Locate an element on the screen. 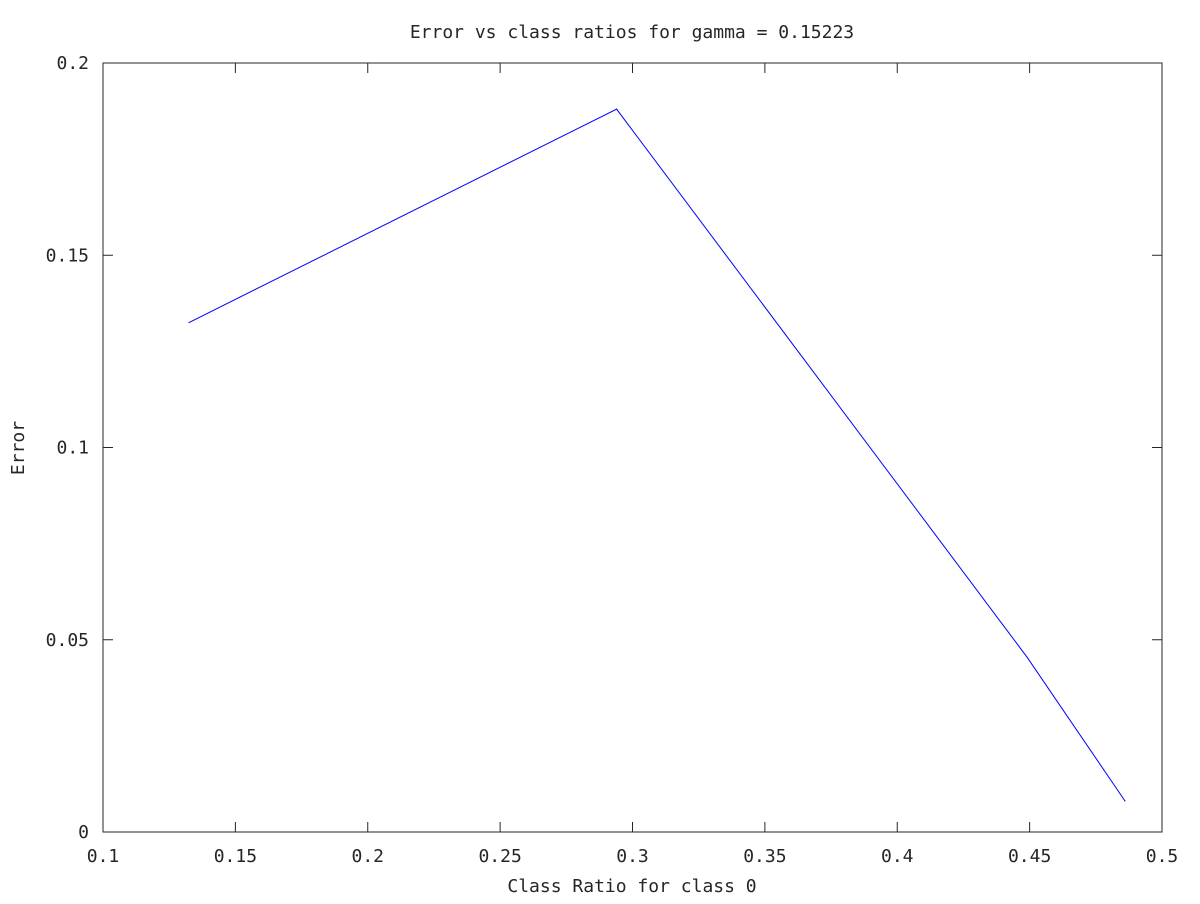  x-tick-label: 0.5 is located at coordinates (1162, 856).